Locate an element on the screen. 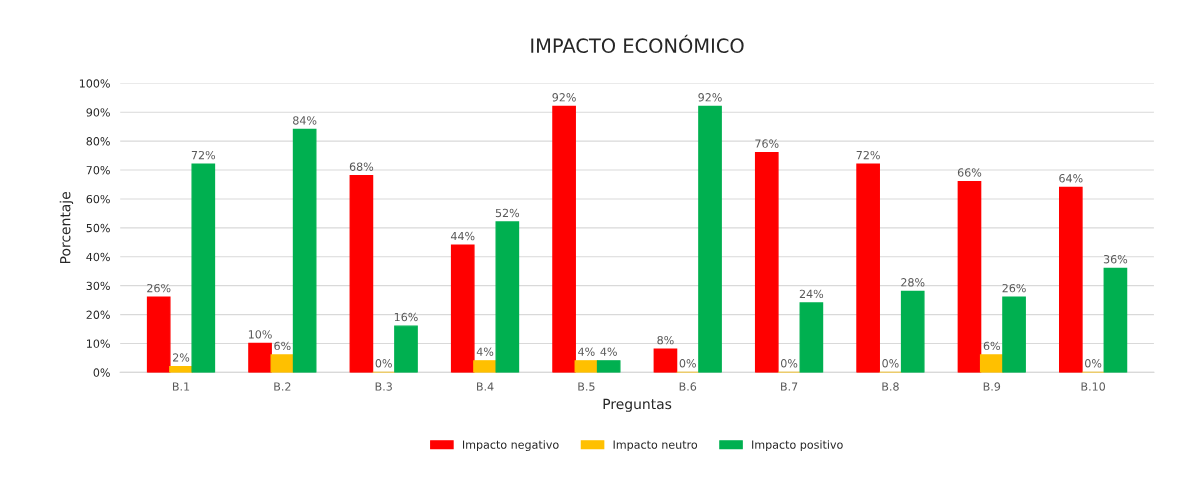 The image size is (1202, 490). text: 8% is located at coordinates (665, 340).